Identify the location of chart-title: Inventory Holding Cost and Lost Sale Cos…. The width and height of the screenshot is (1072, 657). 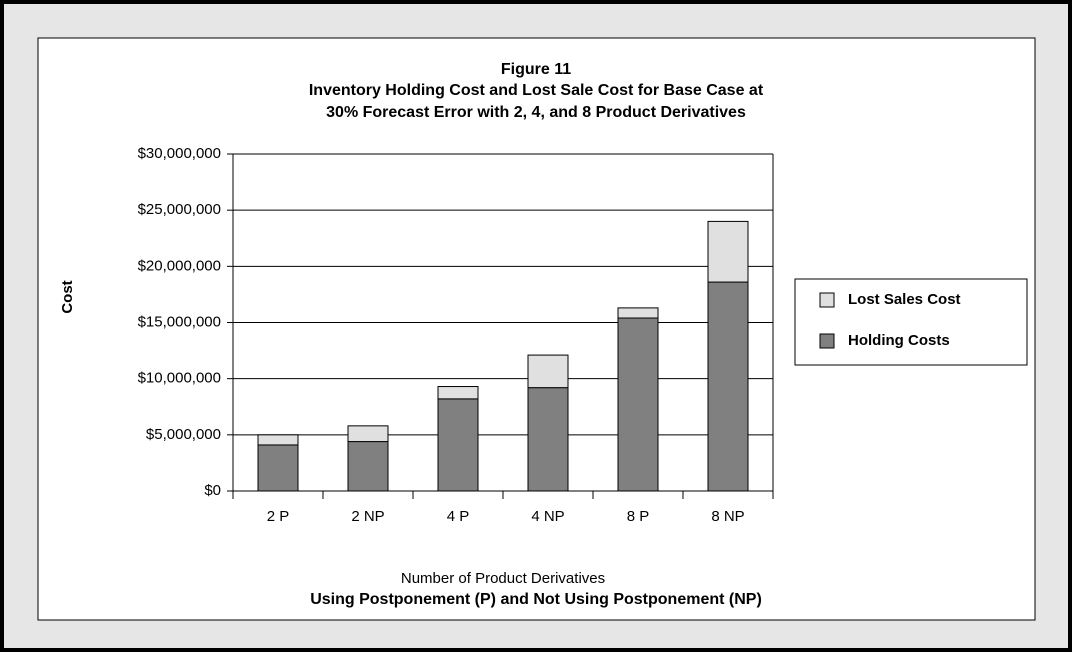
(536, 90).